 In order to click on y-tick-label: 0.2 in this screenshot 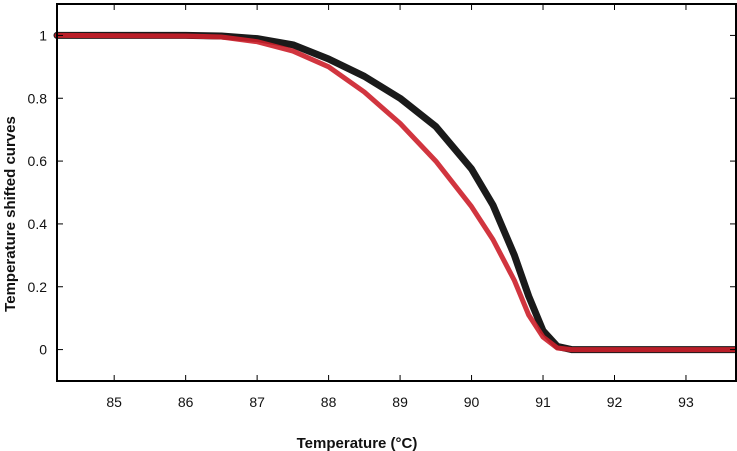, I will do `click(38, 287)`.